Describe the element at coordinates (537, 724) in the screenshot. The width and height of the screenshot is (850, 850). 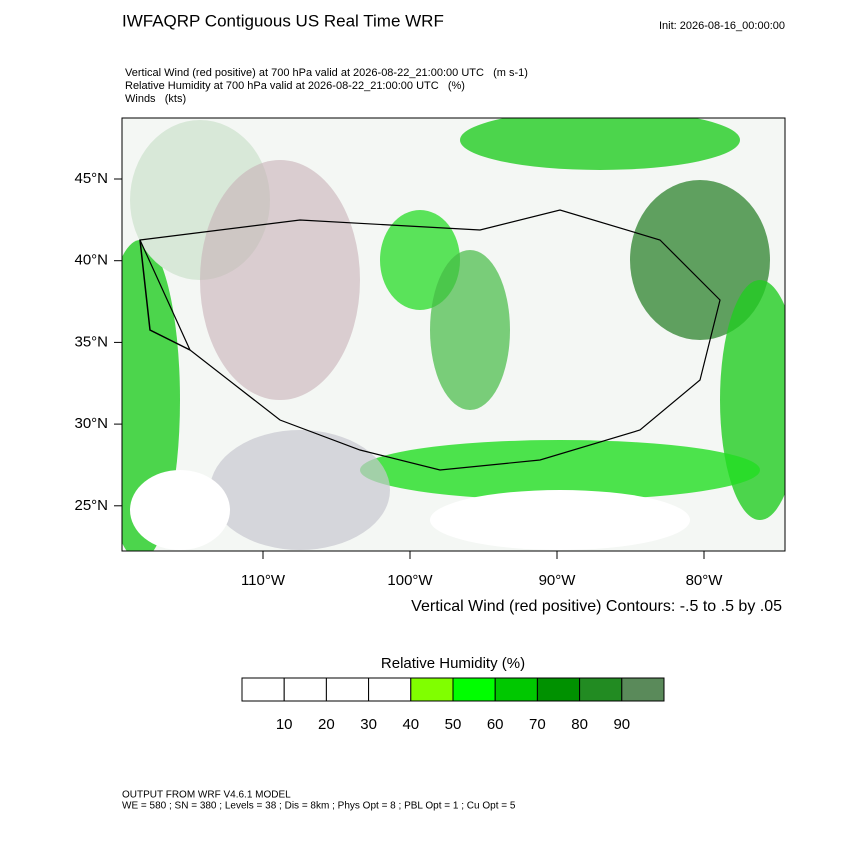
I see `colorbar-label: 70` at that location.